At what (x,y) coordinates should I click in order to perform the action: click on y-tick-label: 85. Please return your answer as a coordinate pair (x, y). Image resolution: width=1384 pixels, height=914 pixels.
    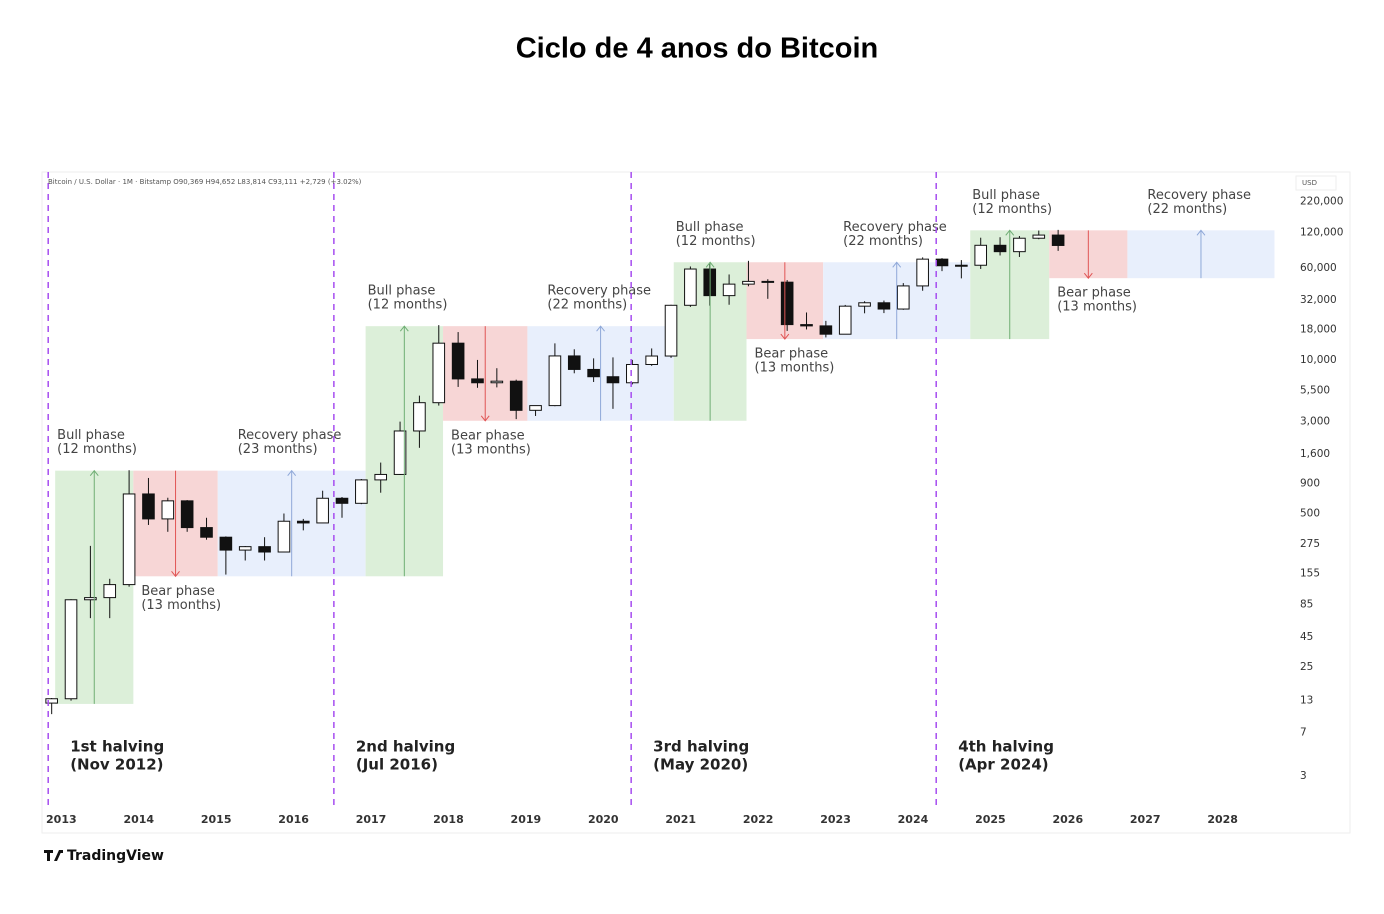
    Looking at the image, I should click on (1306, 604).